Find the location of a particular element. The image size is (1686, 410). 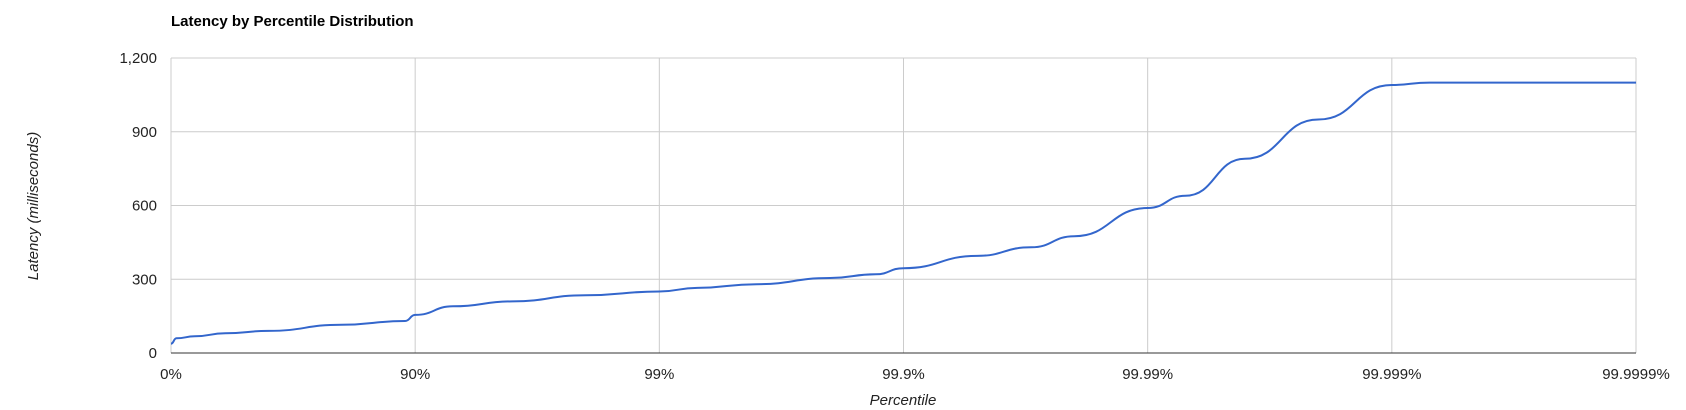

x-tick-label: 99.9% is located at coordinates (903, 374).